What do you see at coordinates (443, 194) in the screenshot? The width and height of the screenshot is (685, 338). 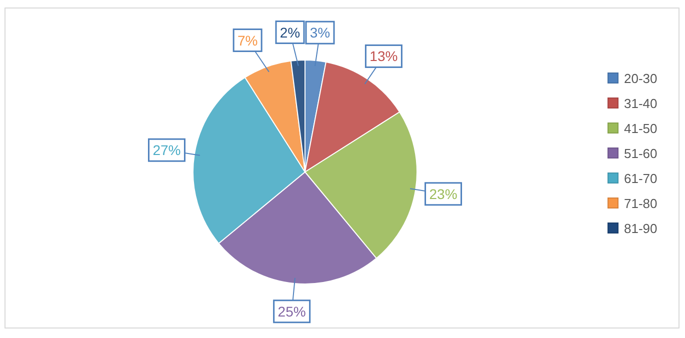 I see `data-label: 23%` at bounding box center [443, 194].